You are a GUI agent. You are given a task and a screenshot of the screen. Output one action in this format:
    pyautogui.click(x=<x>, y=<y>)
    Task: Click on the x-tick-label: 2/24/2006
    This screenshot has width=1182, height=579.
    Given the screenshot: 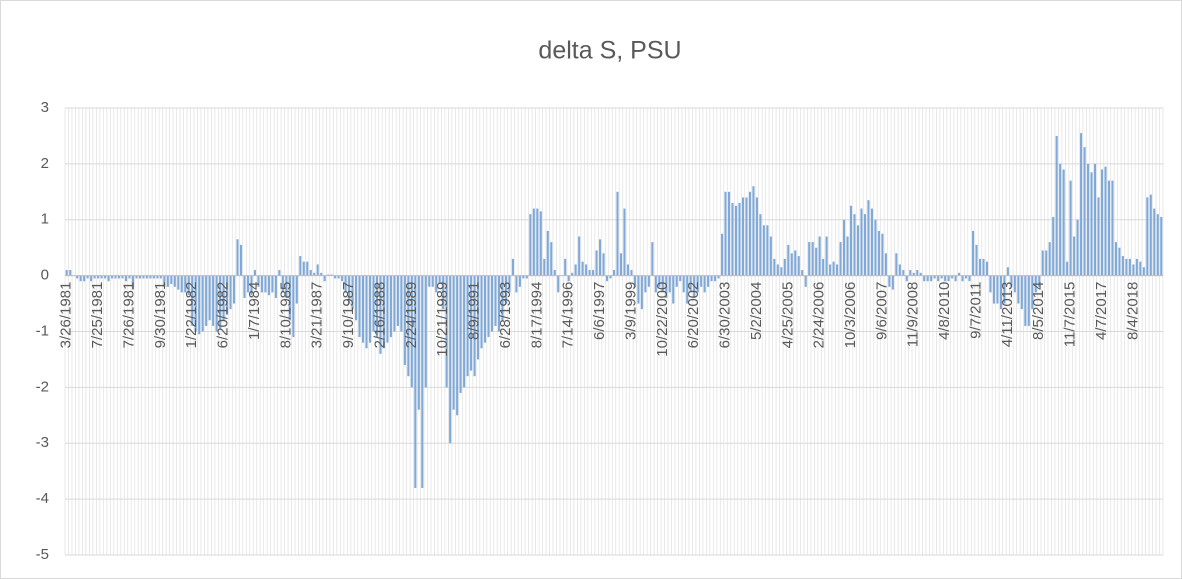 What is the action you would take?
    pyautogui.click(x=819, y=315)
    